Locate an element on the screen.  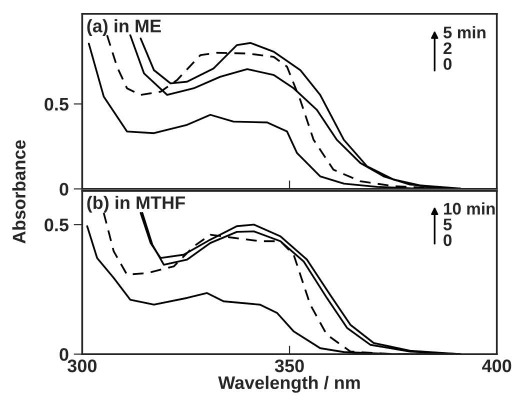
x-tick-label: 400 is located at coordinates (497, 365).